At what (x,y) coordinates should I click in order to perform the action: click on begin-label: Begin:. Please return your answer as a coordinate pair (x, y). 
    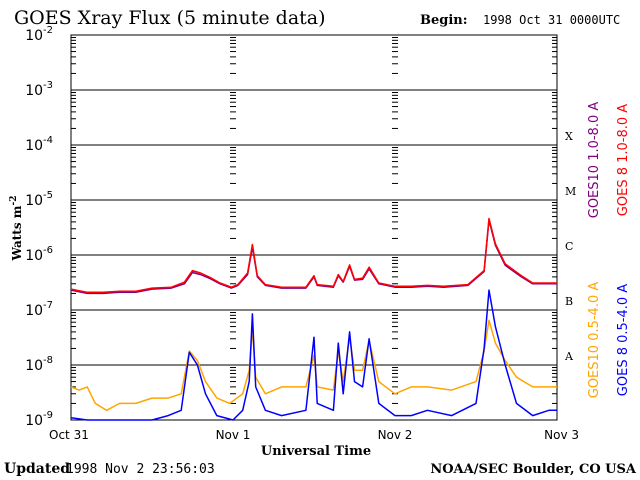
    Looking at the image, I should click on (444, 20).